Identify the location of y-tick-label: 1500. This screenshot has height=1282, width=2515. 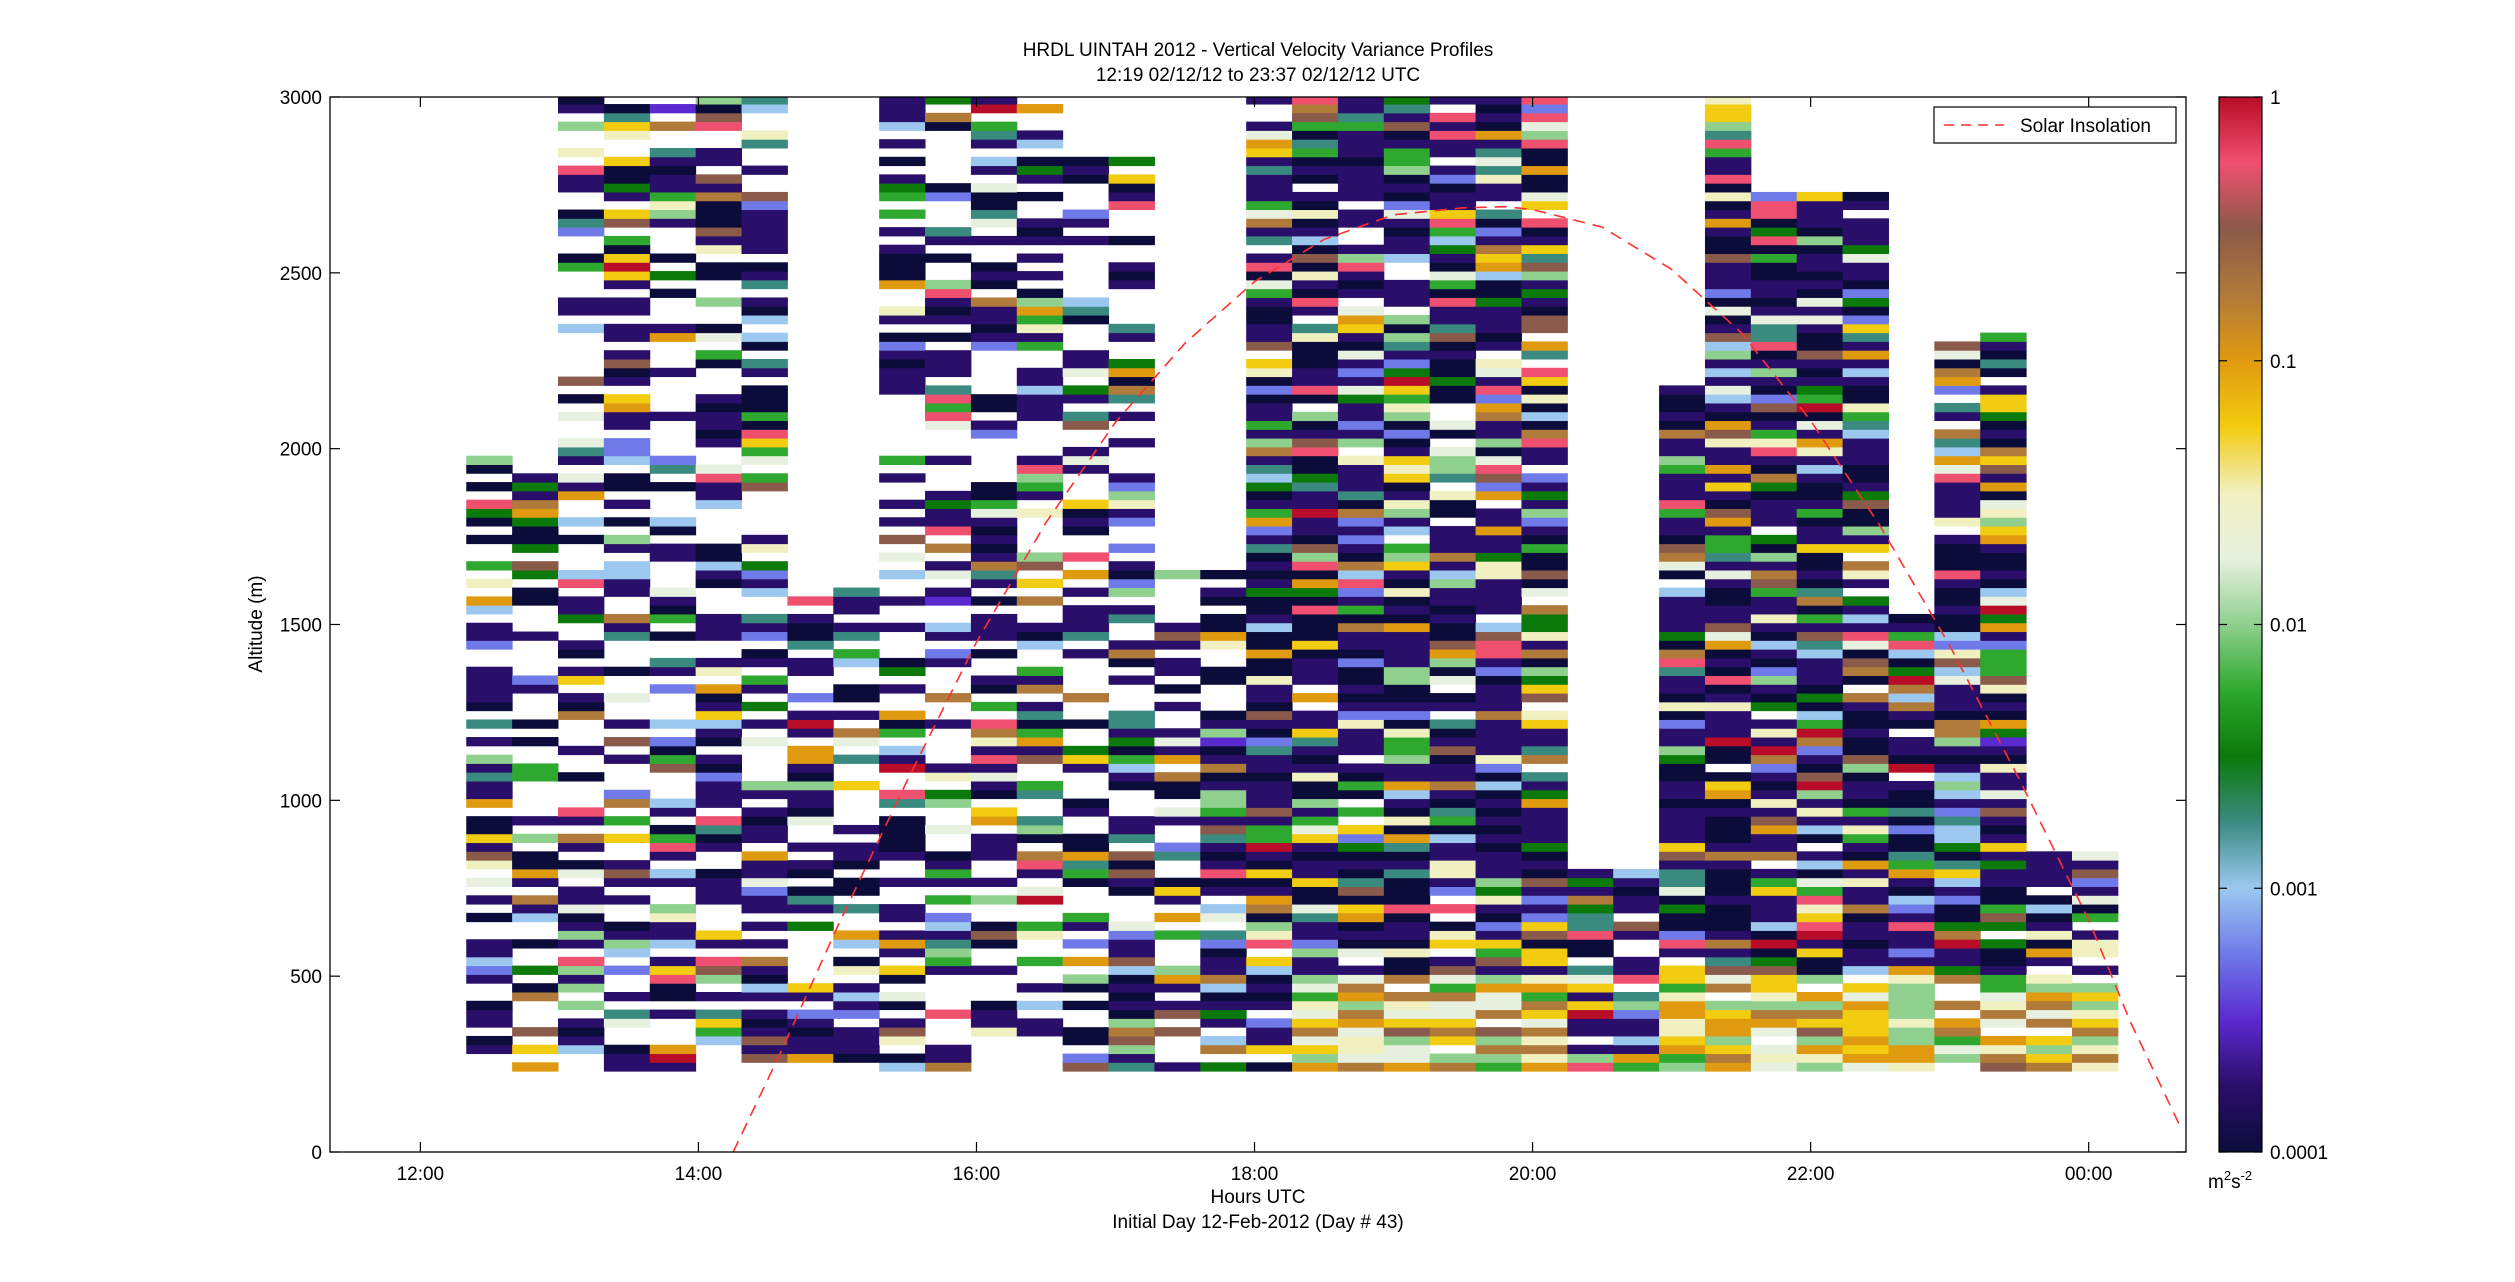
(301, 626).